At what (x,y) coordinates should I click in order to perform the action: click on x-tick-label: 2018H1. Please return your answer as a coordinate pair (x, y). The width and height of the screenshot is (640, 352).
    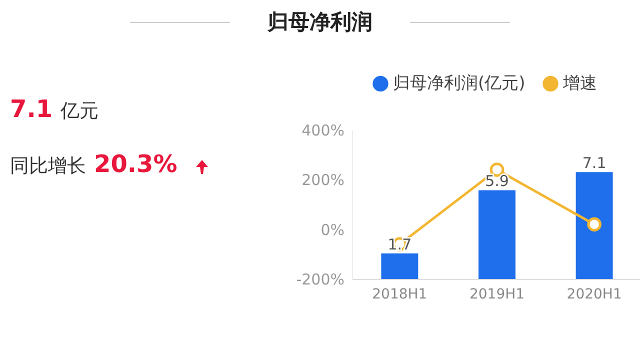
    Looking at the image, I should click on (400, 294).